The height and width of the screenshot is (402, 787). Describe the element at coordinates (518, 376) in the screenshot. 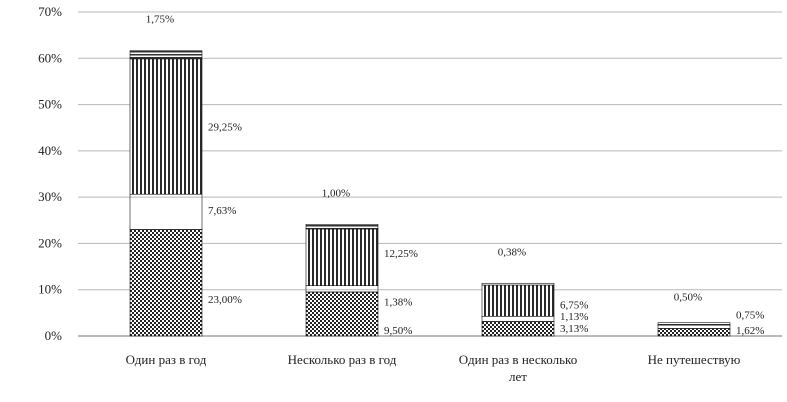

I see `category-label: лет` at that location.